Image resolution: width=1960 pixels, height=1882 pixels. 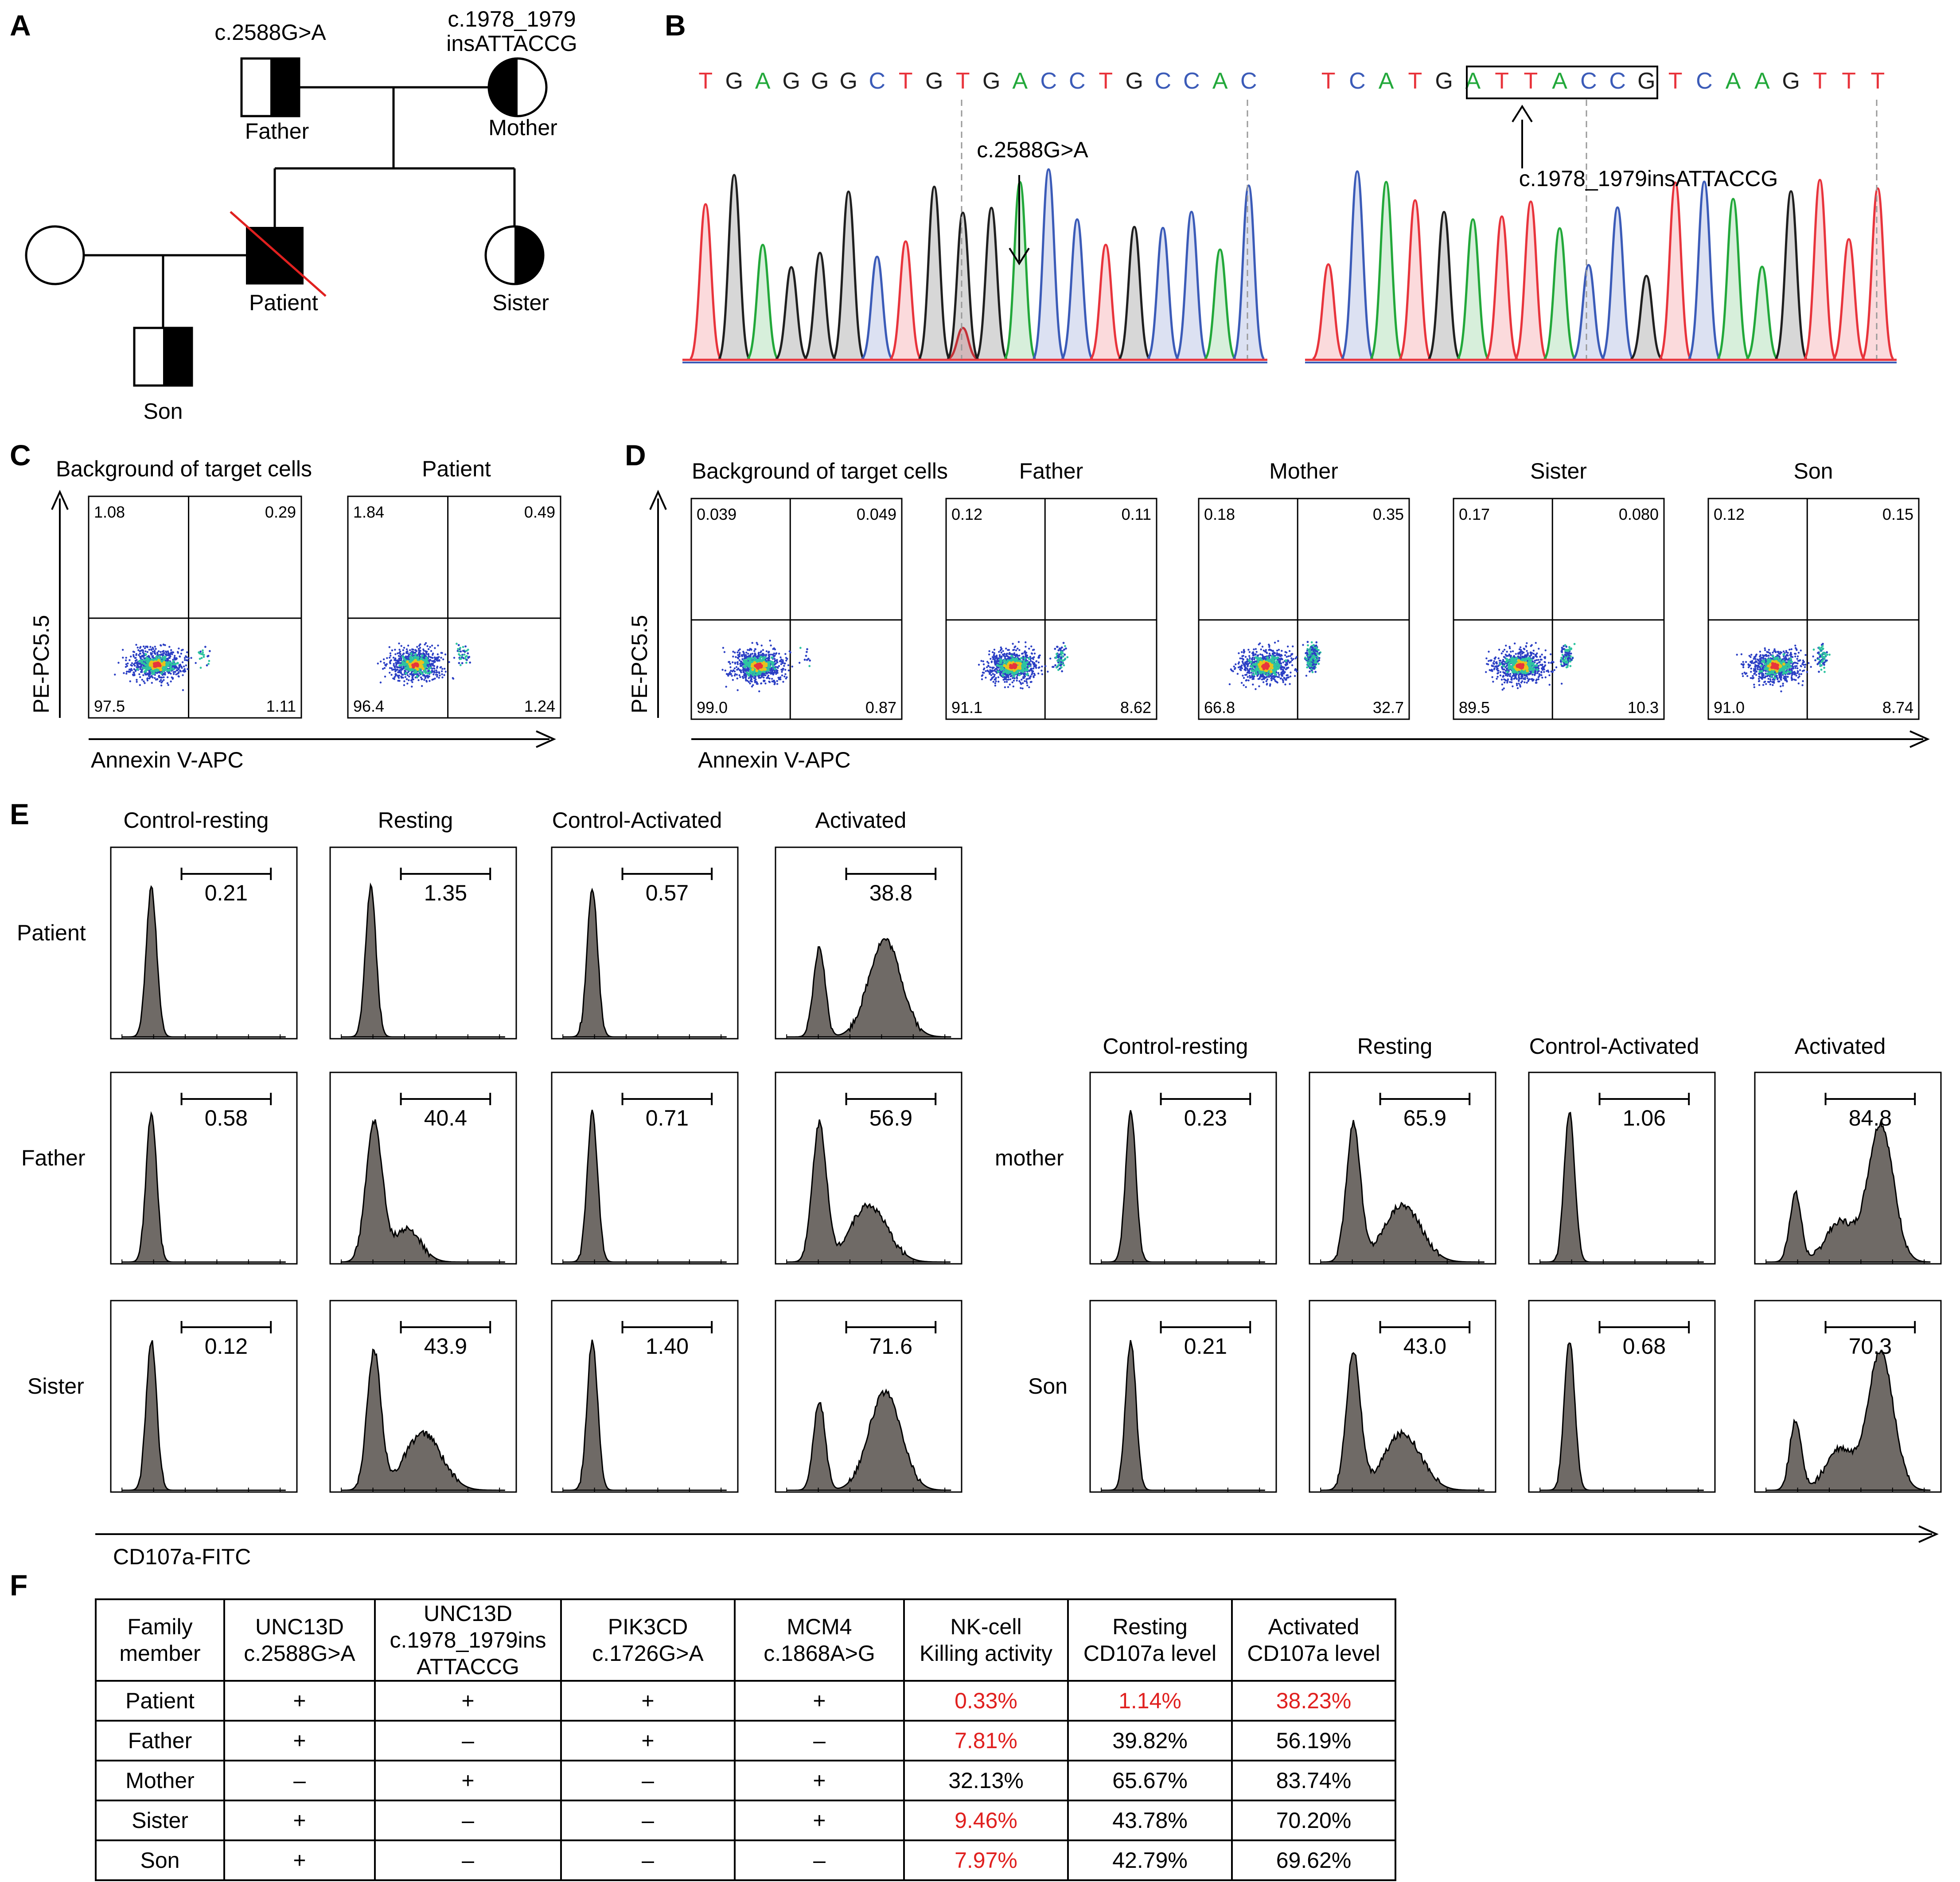 I want to click on base-letter: C, so click(x=1162, y=81).